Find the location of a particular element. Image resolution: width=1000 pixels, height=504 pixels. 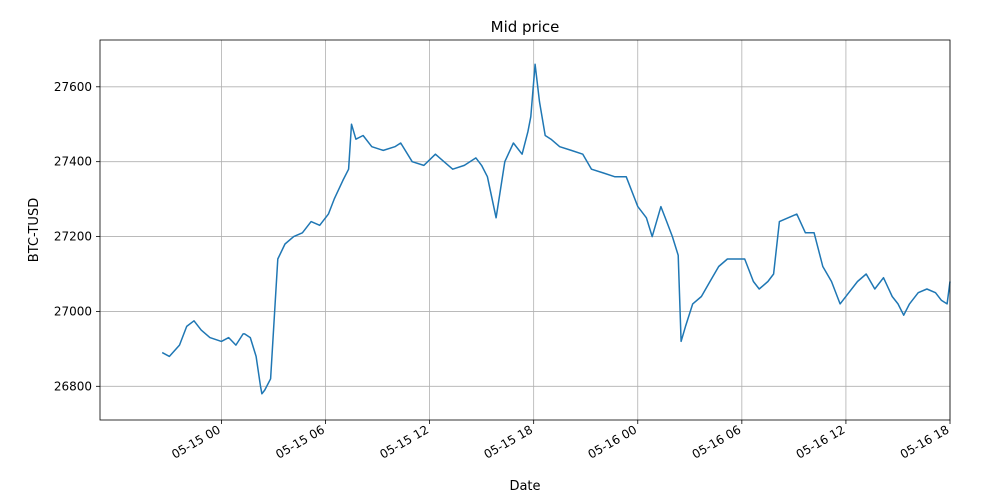

y-tick-label: 27200 is located at coordinates (73, 237).